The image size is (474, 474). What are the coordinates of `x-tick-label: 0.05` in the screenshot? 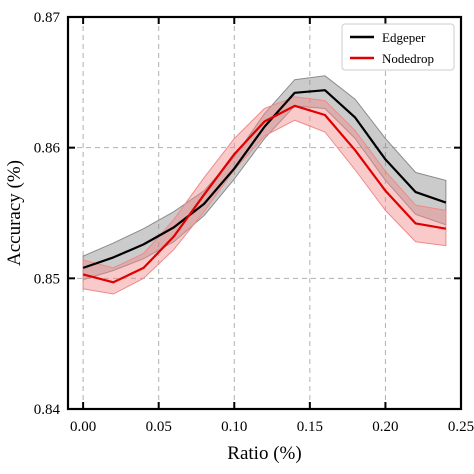 It's located at (159, 427).